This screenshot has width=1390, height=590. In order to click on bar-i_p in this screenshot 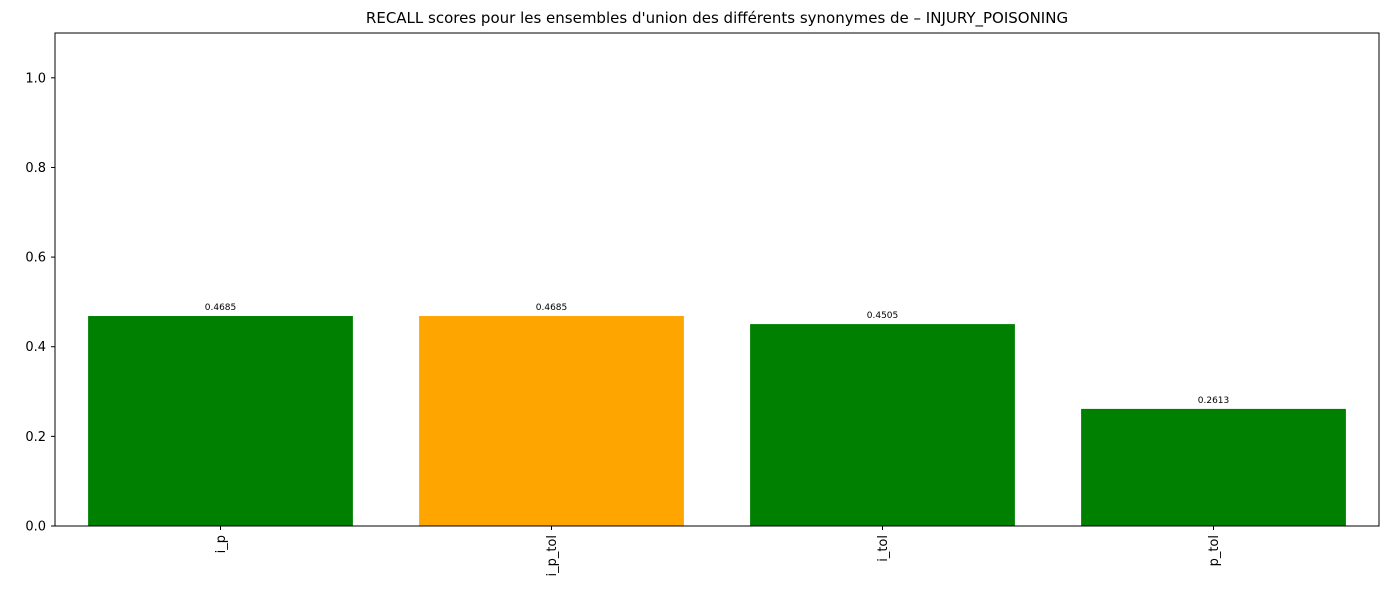, I will do `click(220, 421)`.